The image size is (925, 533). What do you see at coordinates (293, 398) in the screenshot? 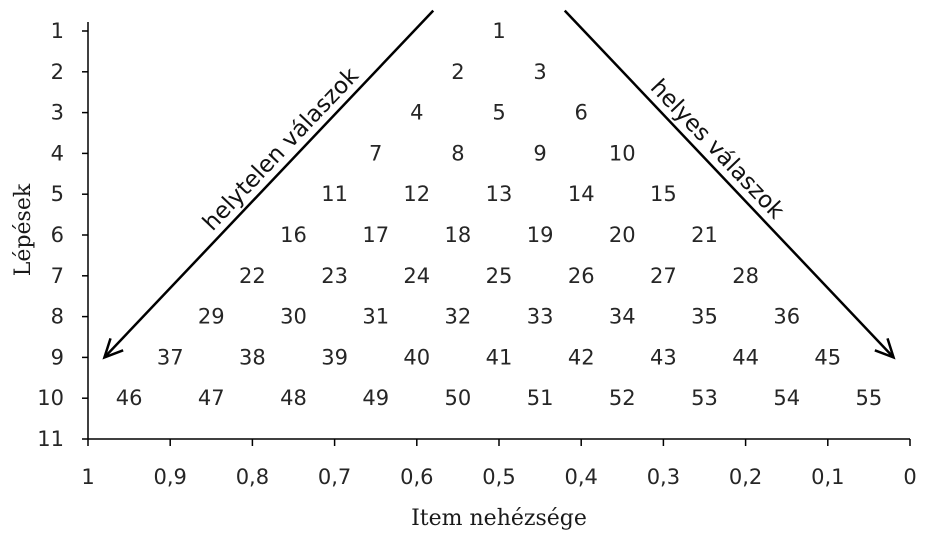
I see `item-label: 48` at bounding box center [293, 398].